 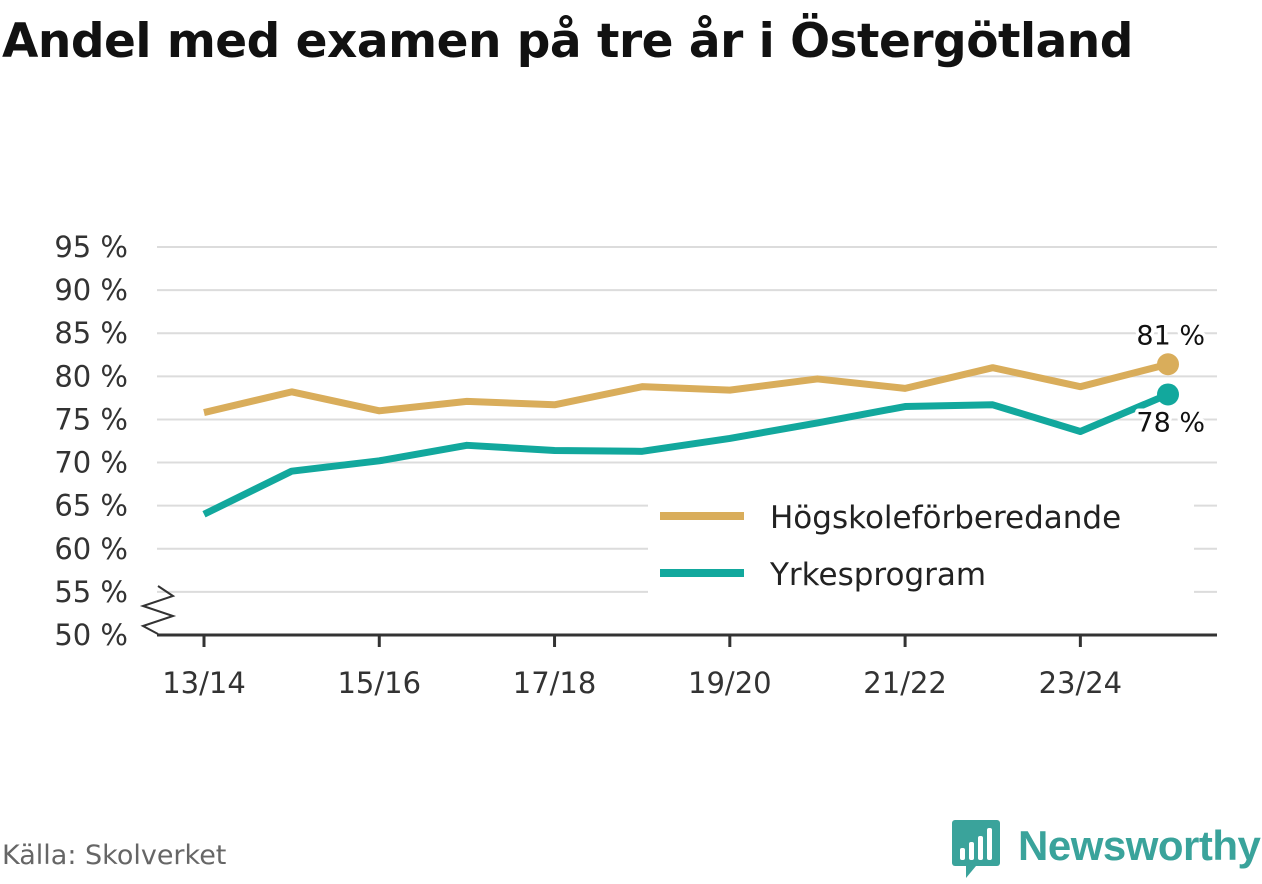 I want to click on y-axis-ticks: 50 % 55 % 60 % 65 % 70 % 75 % 80 % 85 % 90 % 95 %, so click(x=91, y=441).